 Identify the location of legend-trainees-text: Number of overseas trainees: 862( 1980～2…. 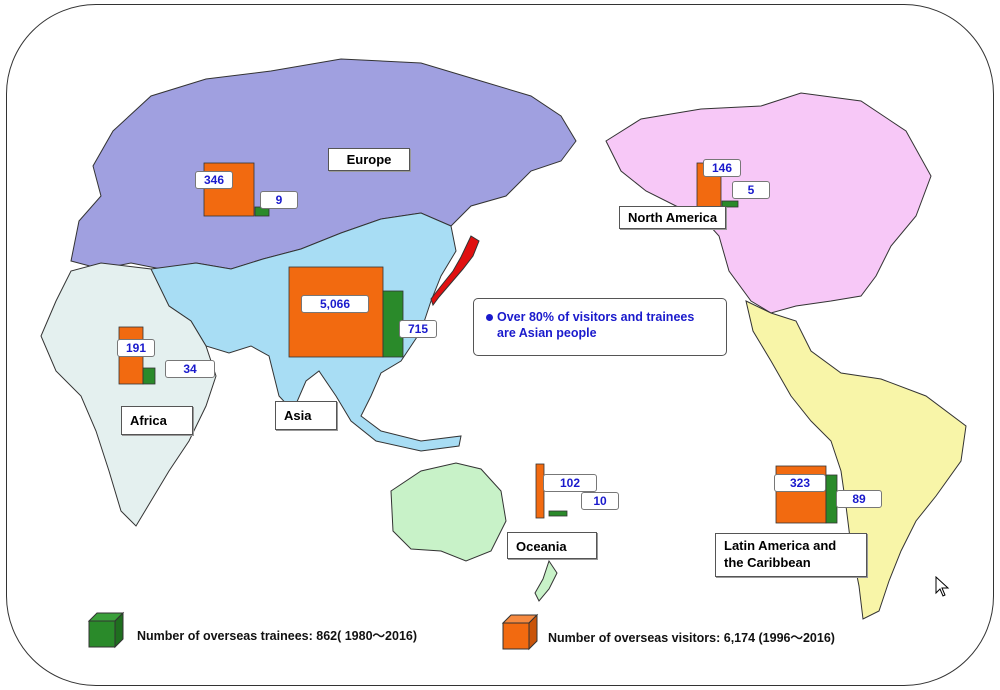
(277, 636).